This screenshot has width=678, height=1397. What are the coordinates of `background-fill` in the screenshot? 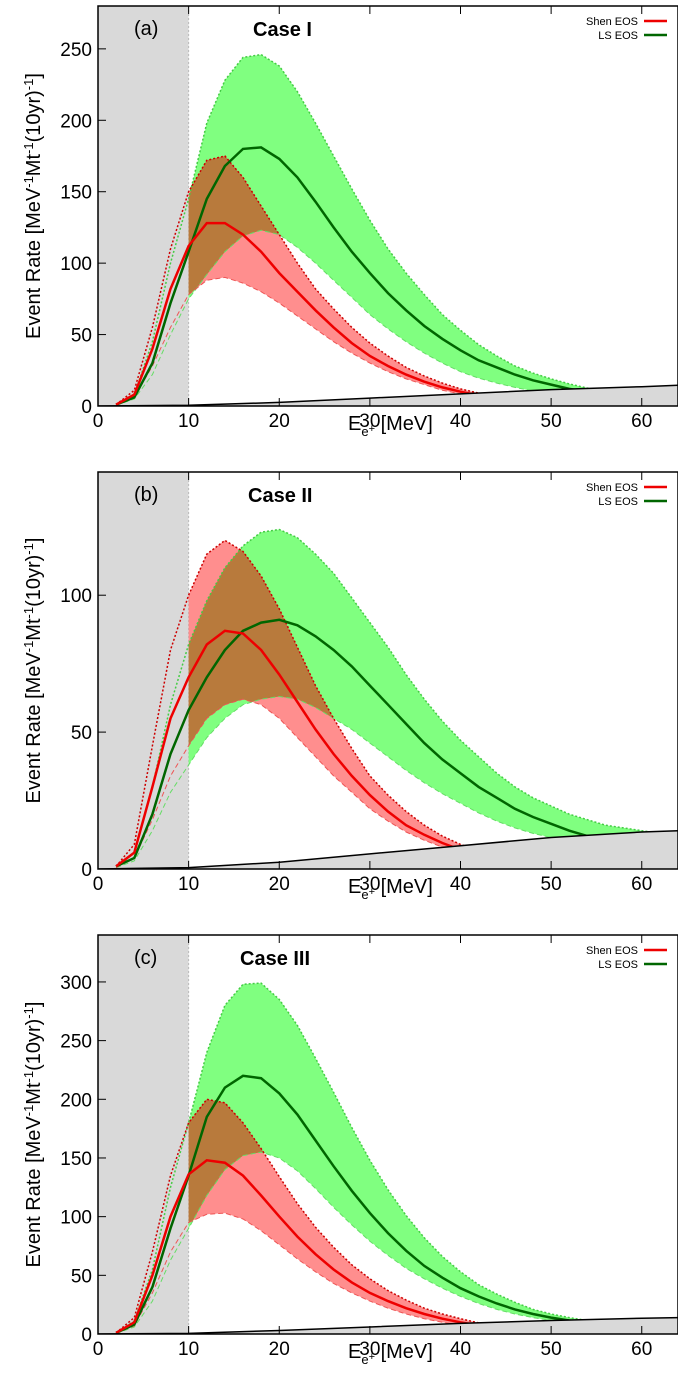 It's located at (388, 849).